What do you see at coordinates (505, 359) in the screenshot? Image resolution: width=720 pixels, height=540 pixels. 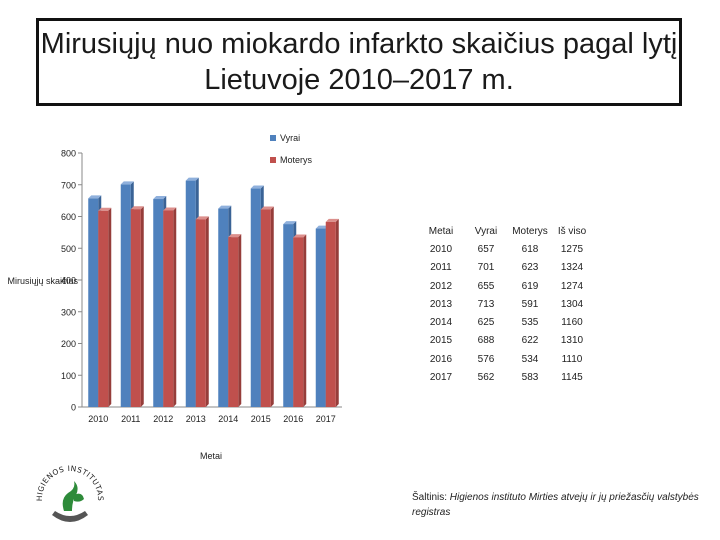 I see `table-row: 2016 576 534 1110` at bounding box center [505, 359].